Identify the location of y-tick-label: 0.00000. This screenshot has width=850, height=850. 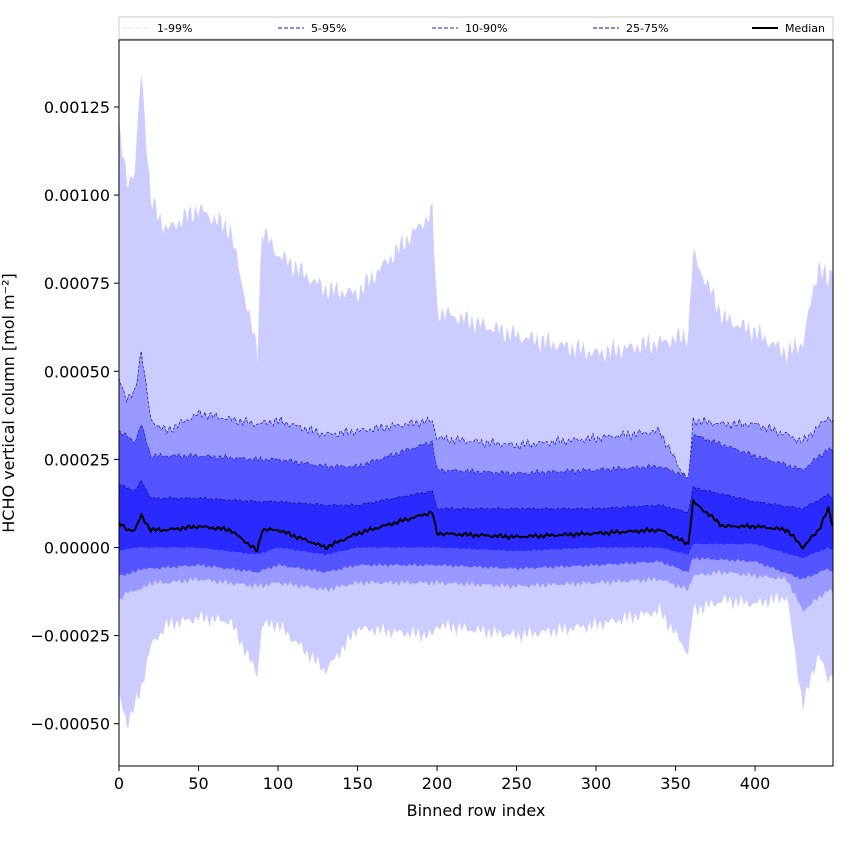
(77, 547).